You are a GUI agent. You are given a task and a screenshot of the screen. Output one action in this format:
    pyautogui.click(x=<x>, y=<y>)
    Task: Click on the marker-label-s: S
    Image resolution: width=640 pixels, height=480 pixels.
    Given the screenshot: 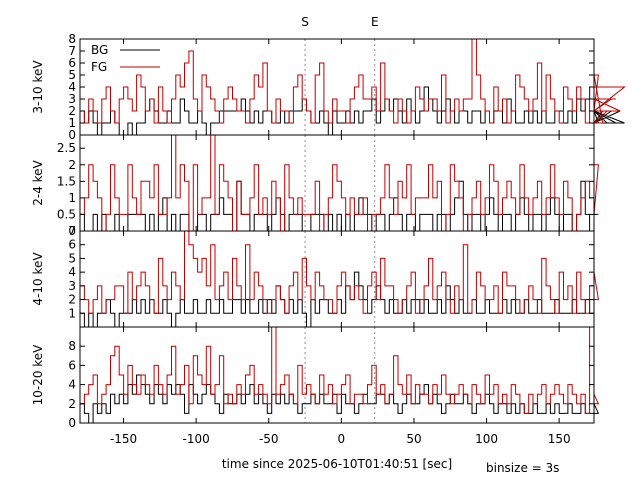 What is the action you would take?
    pyautogui.click(x=305, y=22)
    